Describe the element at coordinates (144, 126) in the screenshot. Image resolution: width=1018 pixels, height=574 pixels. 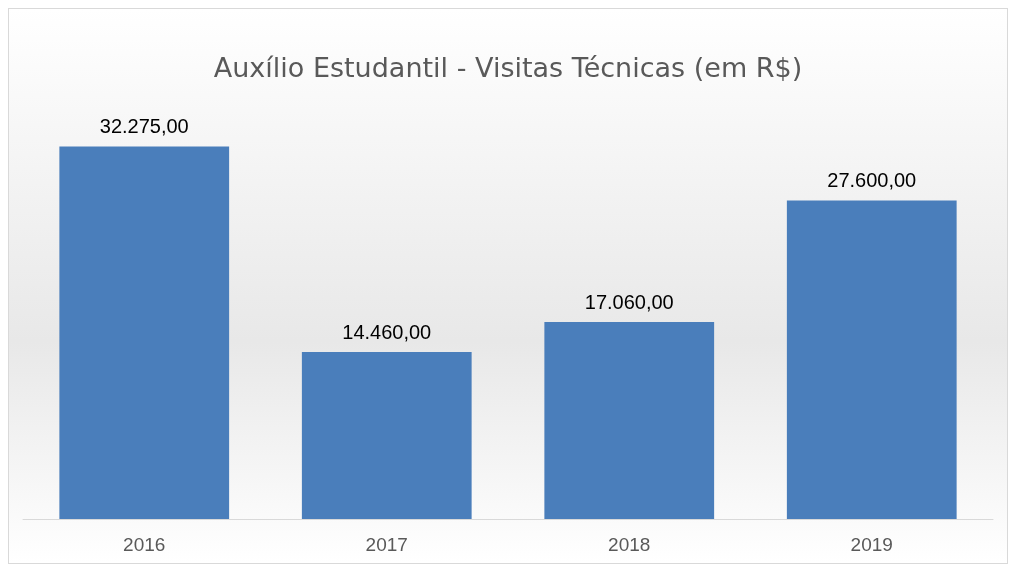
I see `data-label: 32.275,00` at that location.